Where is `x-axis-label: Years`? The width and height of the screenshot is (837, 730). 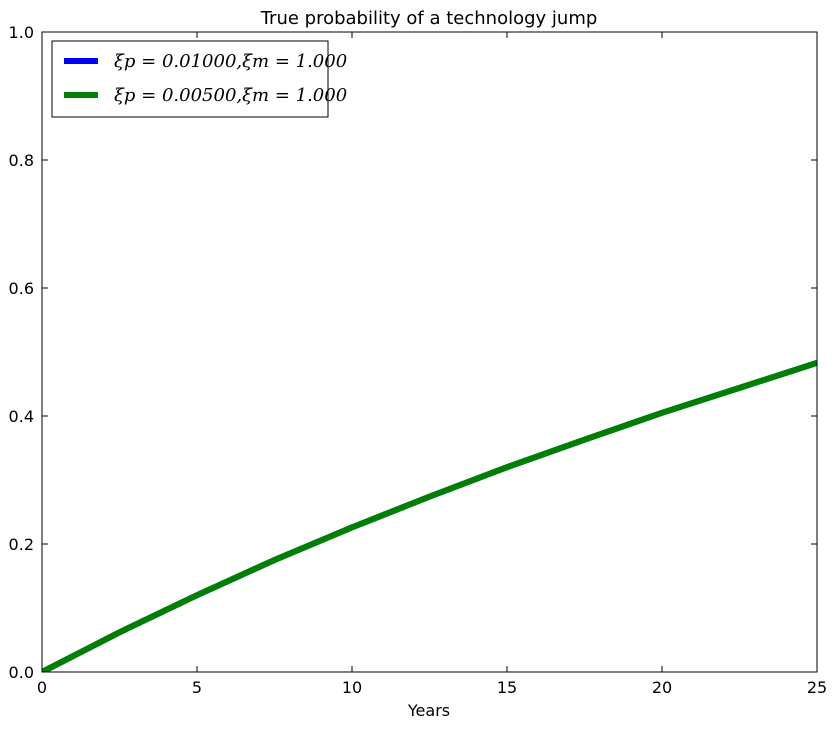
x-axis-label: Years is located at coordinates (428, 710).